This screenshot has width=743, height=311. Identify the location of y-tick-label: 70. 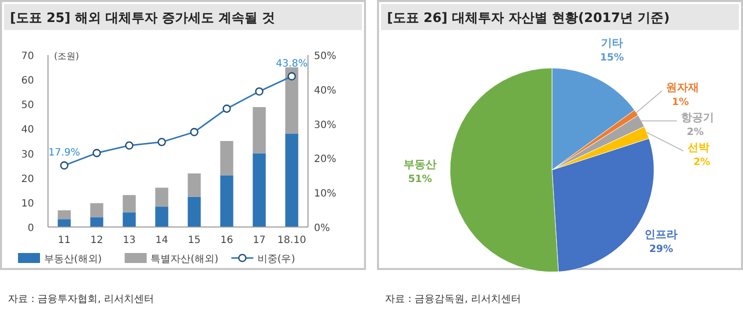
(27, 56).